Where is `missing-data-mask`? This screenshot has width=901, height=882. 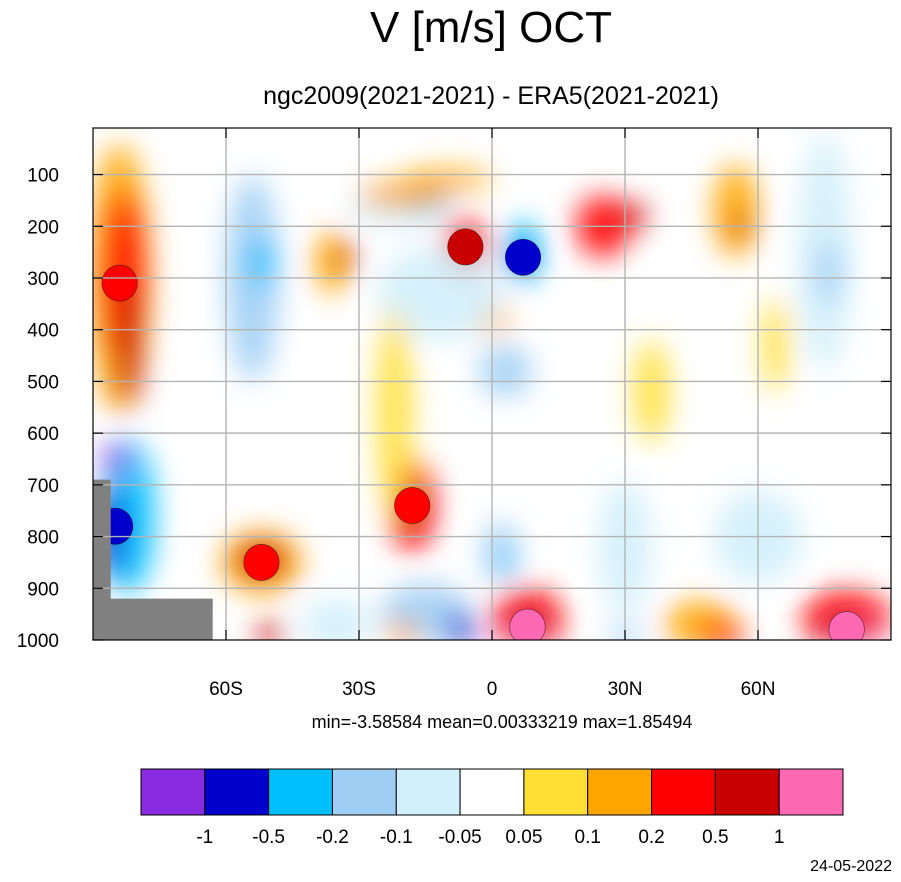 missing-data-mask is located at coordinates (153, 559).